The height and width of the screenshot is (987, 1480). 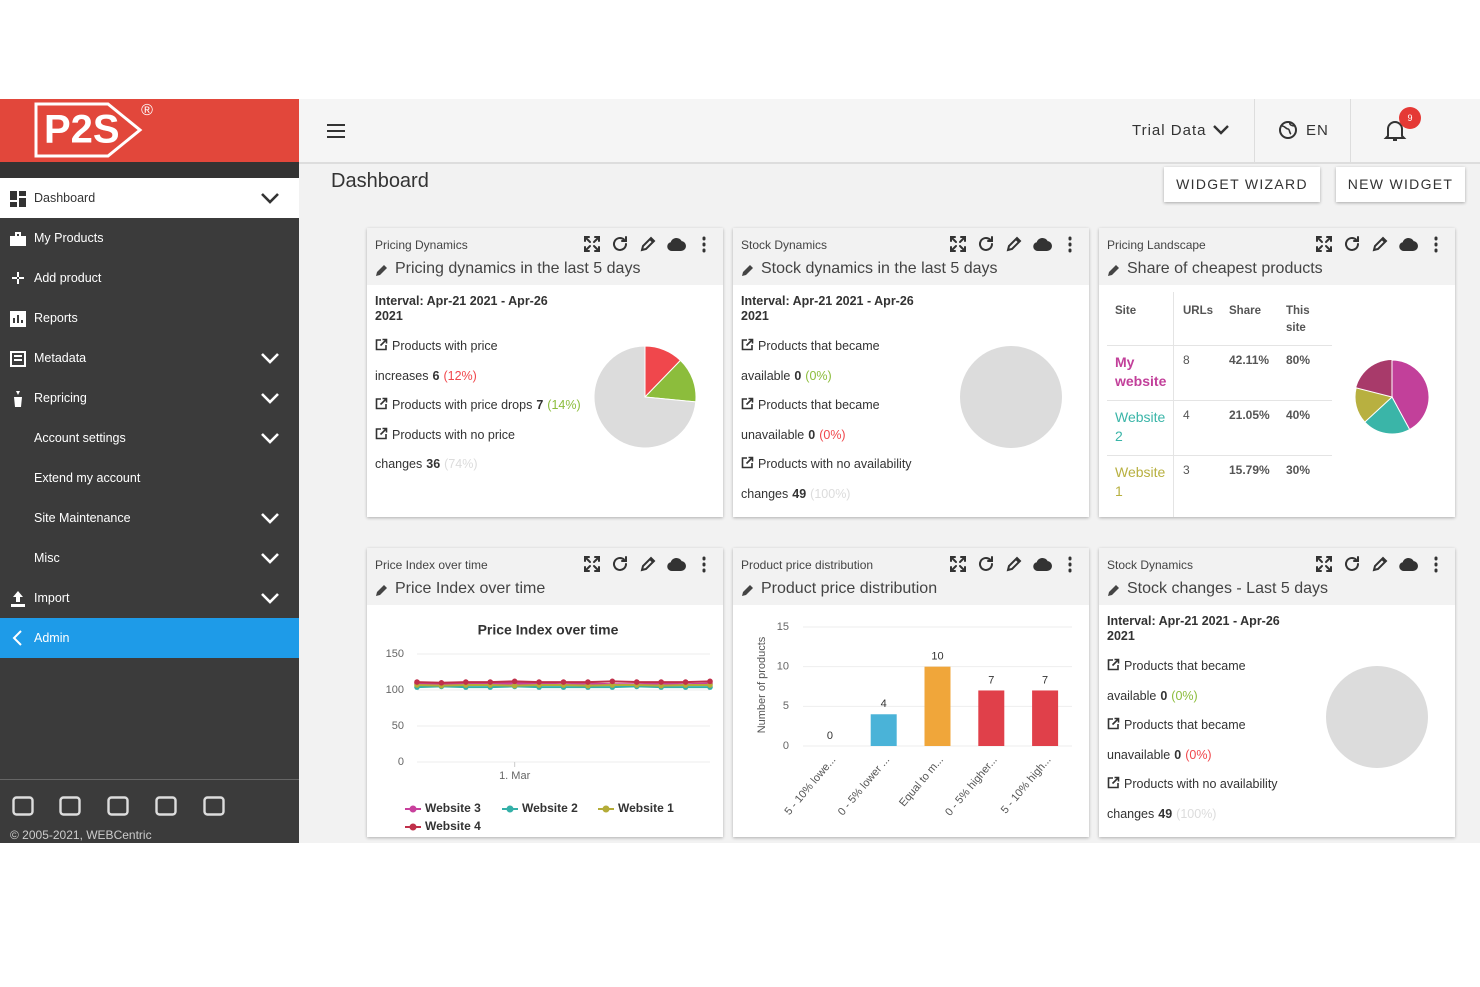 I want to click on menu-toggle, so click(x=337, y=131).